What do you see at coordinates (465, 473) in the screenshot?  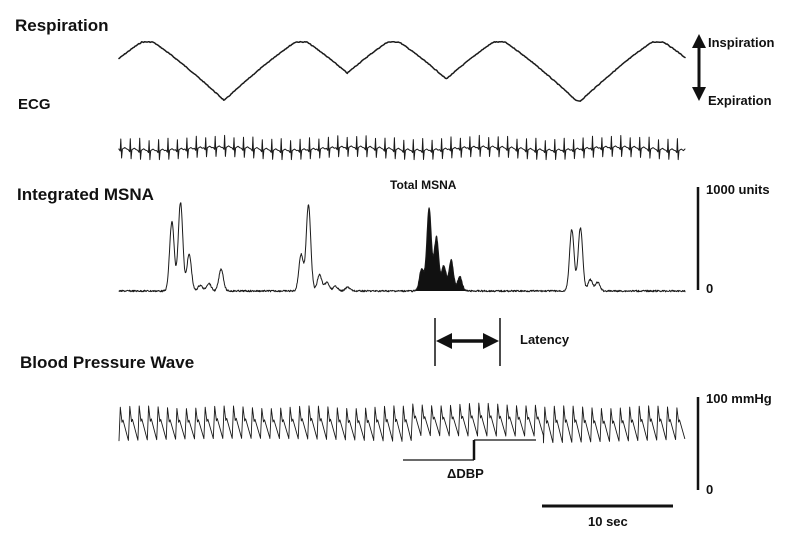 I see `delta-dbp-label: ΔDBP` at bounding box center [465, 473].